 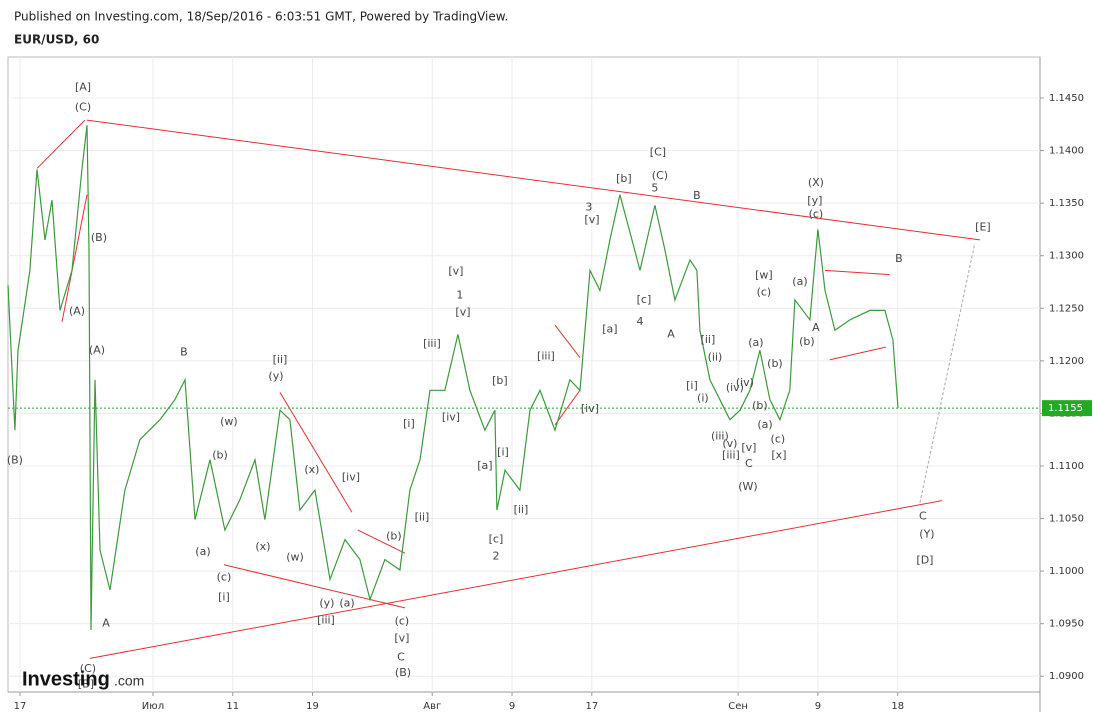 I want to click on wave-label: (A), so click(x=77, y=310).